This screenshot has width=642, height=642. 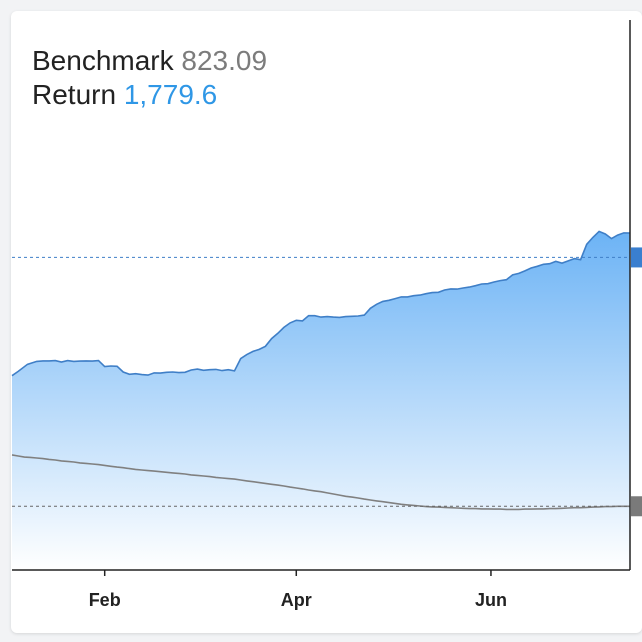 I want to click on legend-return-value: 1,779.6, so click(x=170, y=94).